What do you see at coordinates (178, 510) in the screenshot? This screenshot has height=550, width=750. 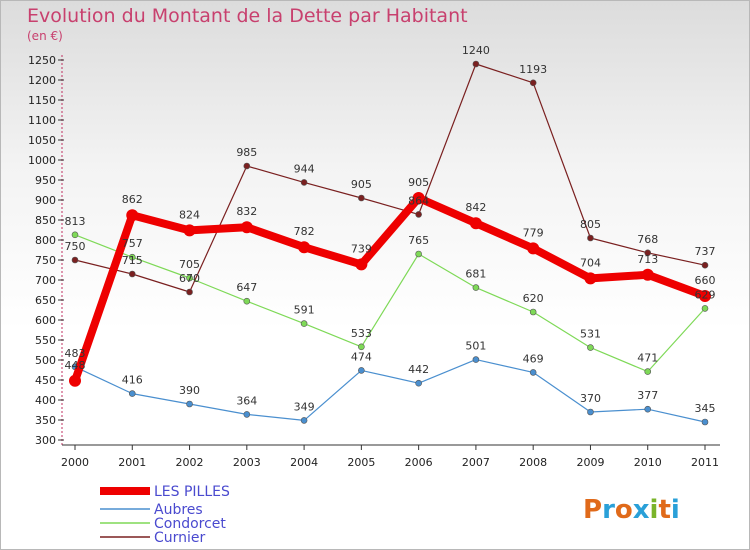 I see `legend-label: Aubres` at bounding box center [178, 510].